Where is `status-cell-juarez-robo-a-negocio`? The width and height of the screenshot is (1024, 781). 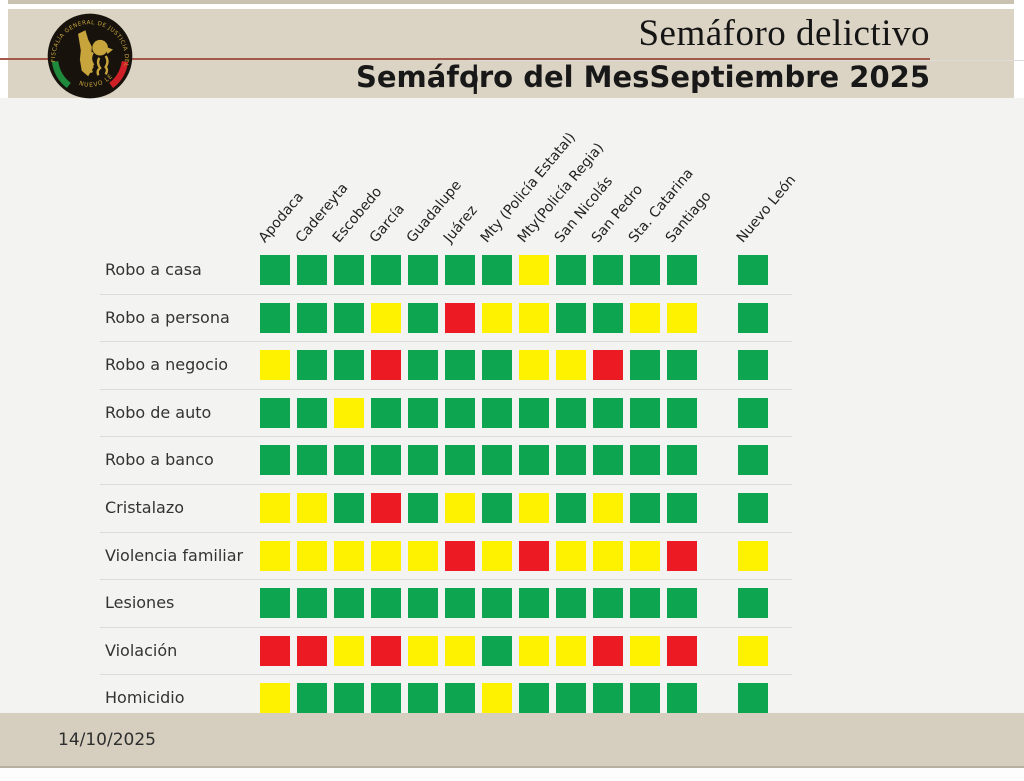 status-cell-juarez-robo-a-negocio is located at coordinates (460, 365).